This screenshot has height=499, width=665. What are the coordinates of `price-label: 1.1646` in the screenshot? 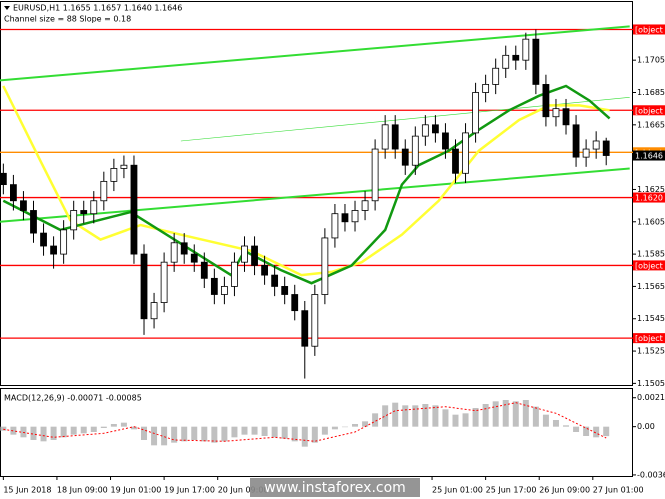 It's located at (649, 156).